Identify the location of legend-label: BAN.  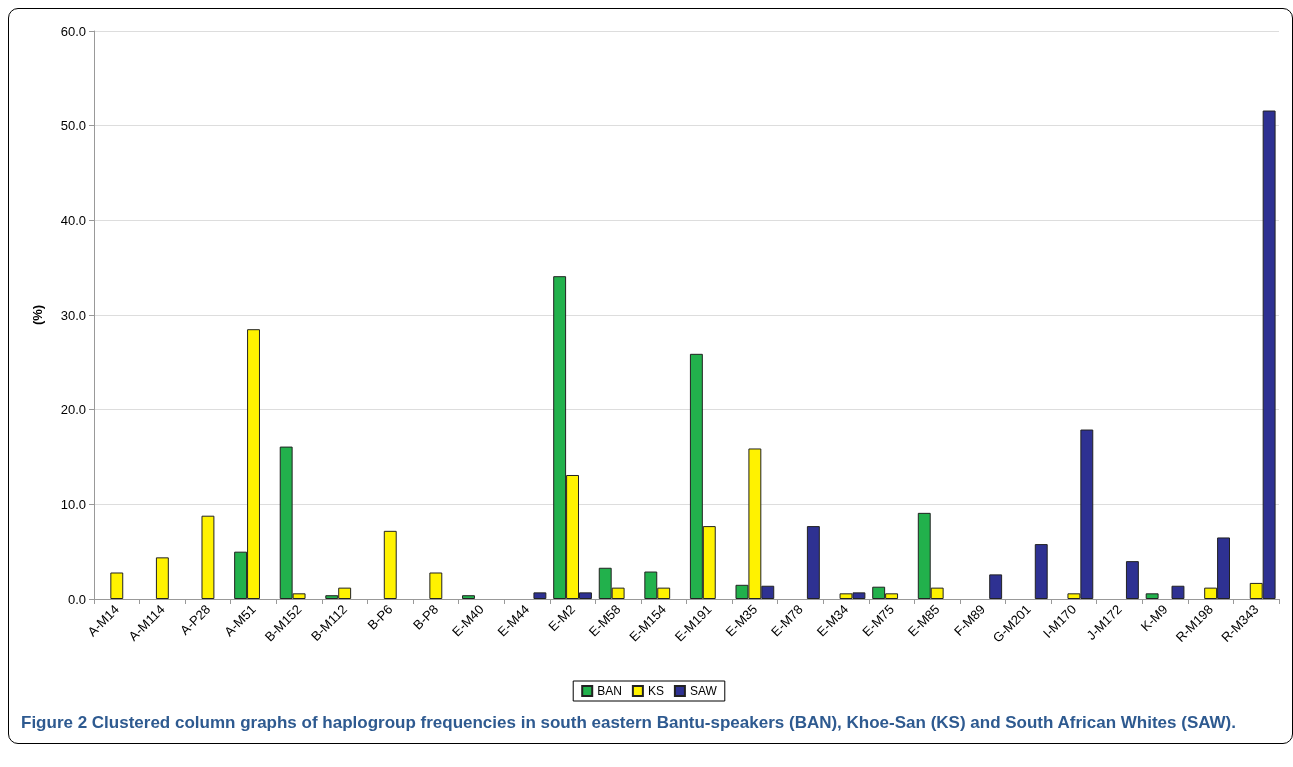
(609, 691).